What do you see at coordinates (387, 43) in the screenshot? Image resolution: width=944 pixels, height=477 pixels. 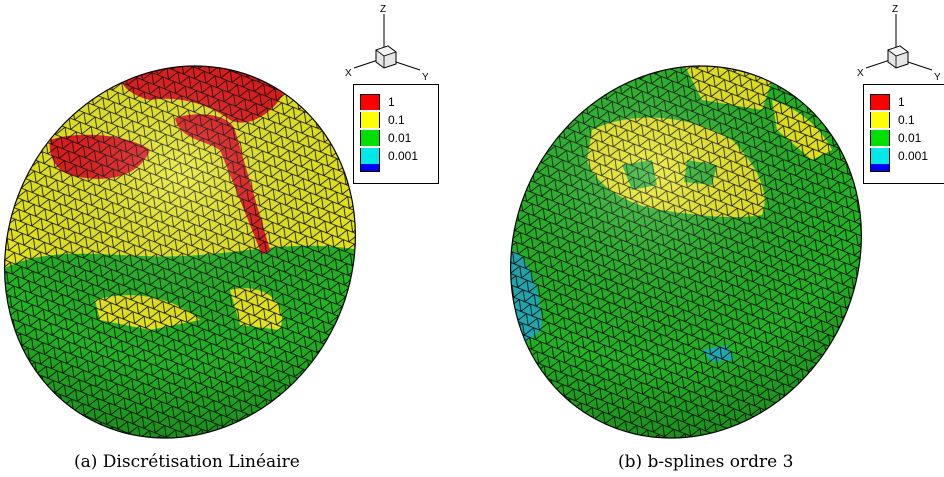 I see `axis-triad-a: Z X Y` at bounding box center [387, 43].